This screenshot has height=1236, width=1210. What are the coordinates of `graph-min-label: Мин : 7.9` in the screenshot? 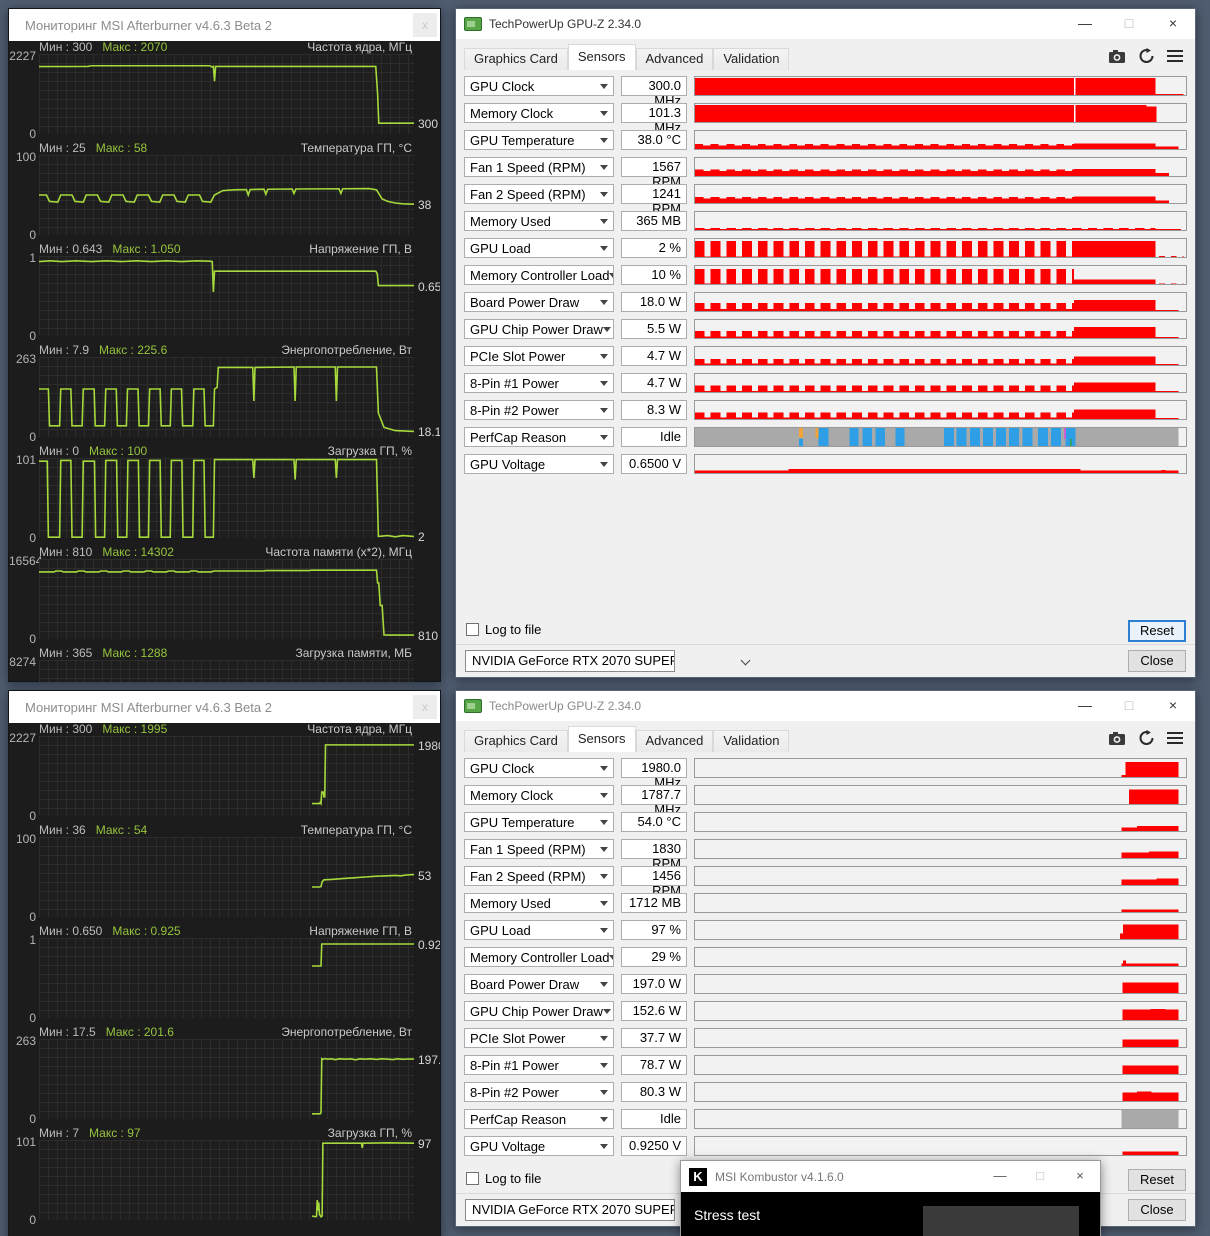 It's located at (64, 350).